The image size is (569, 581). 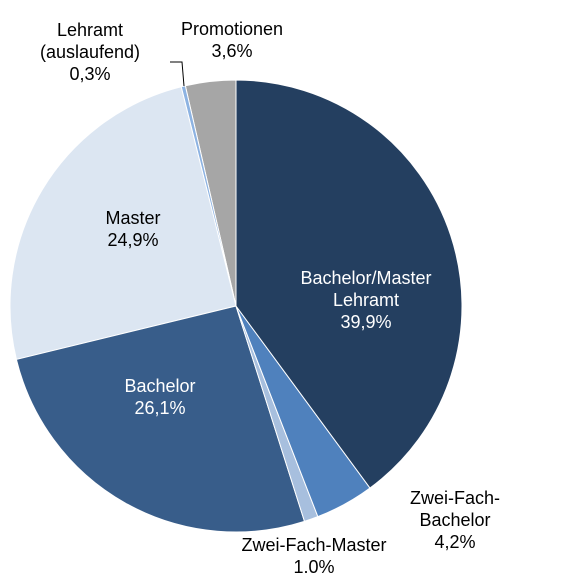 What do you see at coordinates (314, 545) in the screenshot?
I see `category-name: Zwei-Fach-Master` at bounding box center [314, 545].